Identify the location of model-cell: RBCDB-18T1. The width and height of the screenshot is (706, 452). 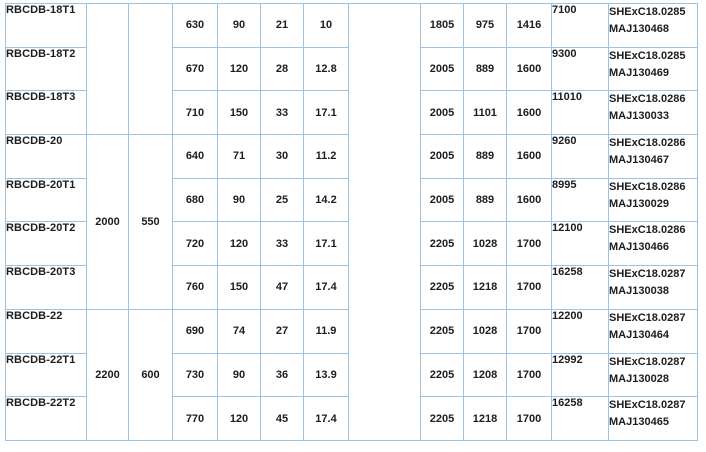
(46, 25).